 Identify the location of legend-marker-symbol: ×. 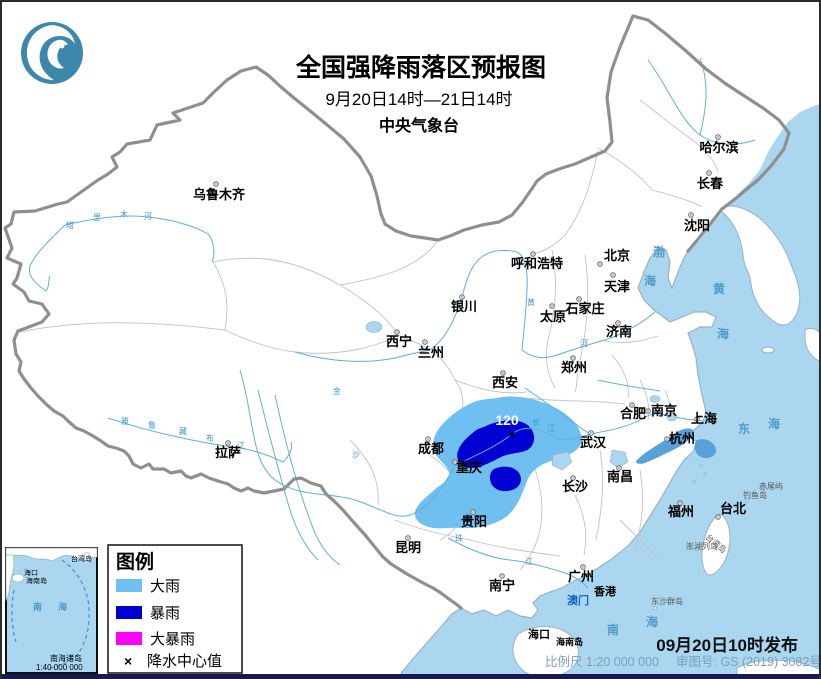
(128, 661).